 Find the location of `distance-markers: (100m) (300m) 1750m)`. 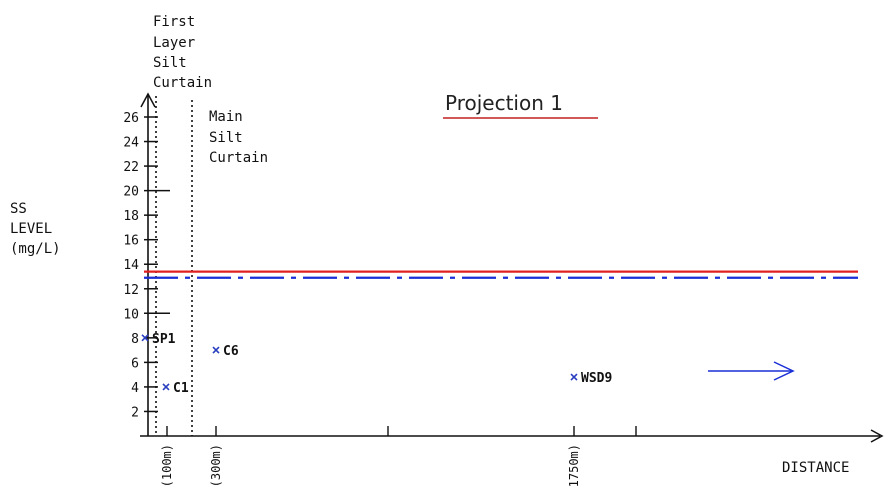

distance-markers: (100m) (300m) 1750m) is located at coordinates (370, 465).